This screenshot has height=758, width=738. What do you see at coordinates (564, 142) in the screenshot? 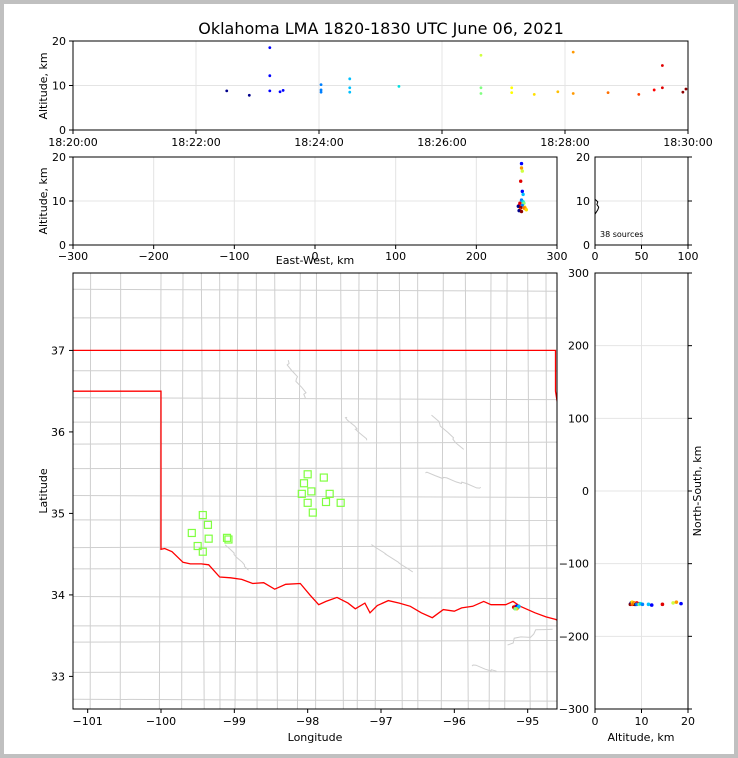
I see `time-tick-label: 18:28:00` at bounding box center [564, 142].